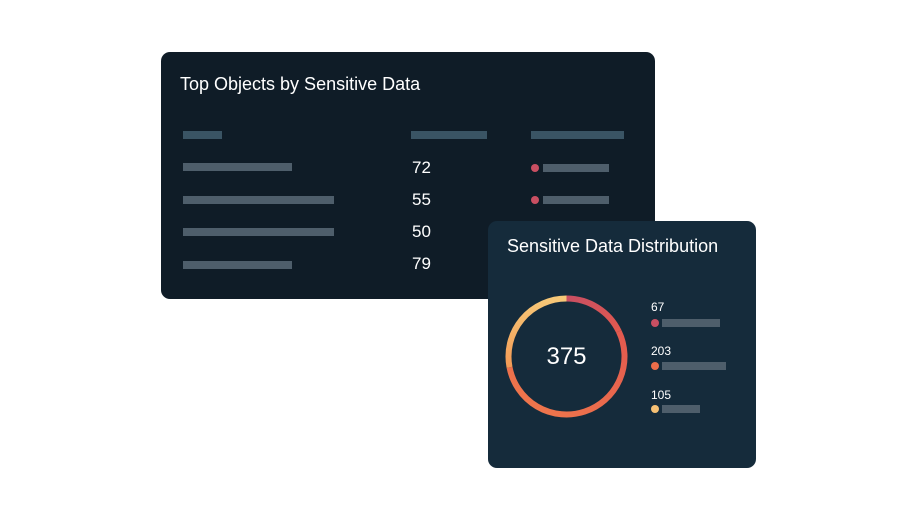 The image size is (917, 521). I want to click on row-2-status-dot, so click(535, 200).